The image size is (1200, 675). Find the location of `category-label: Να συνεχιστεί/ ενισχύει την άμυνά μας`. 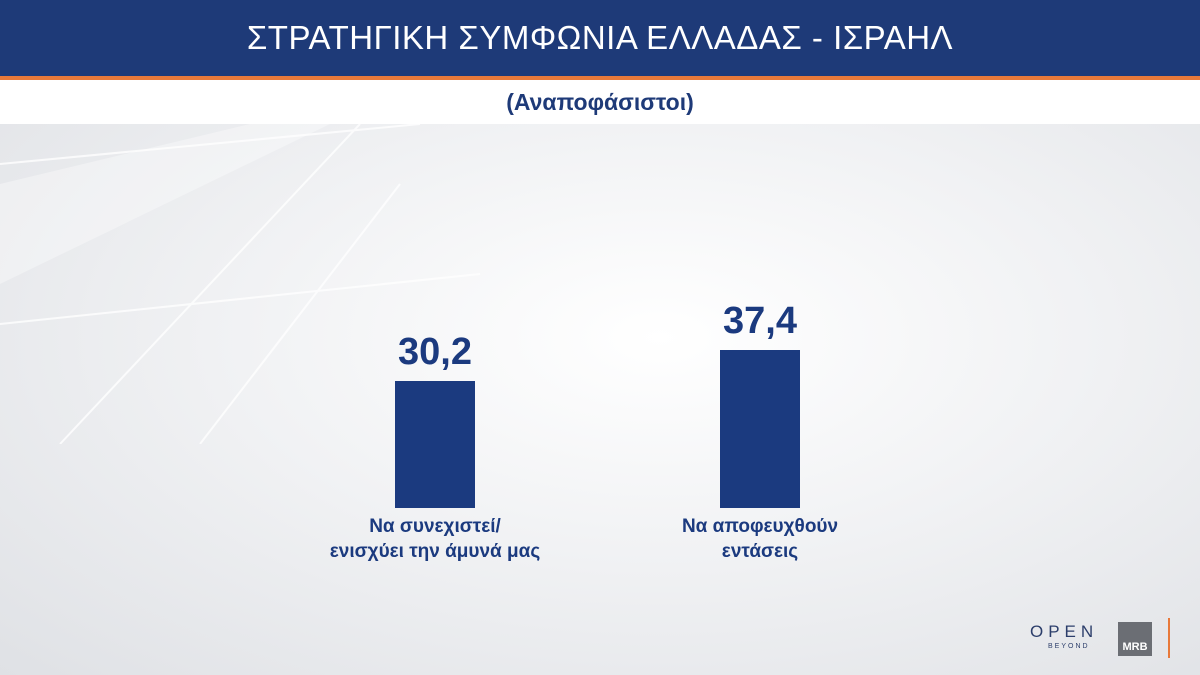

category-label: Να συνεχιστεί/ ενισχύει την άμυνά μας is located at coordinates (435, 539).